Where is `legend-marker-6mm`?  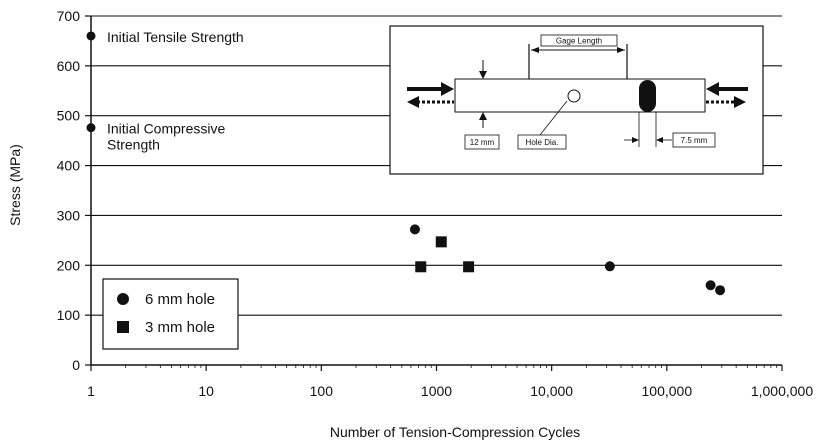 legend-marker-6mm is located at coordinates (123, 299).